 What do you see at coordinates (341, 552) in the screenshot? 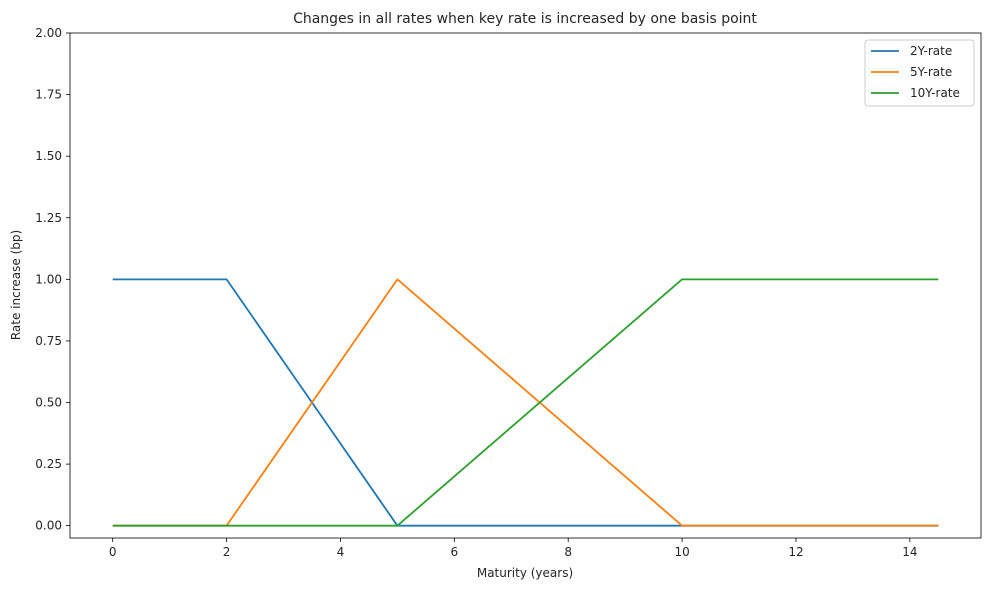
I see `x-tick-label: 4` at bounding box center [341, 552].